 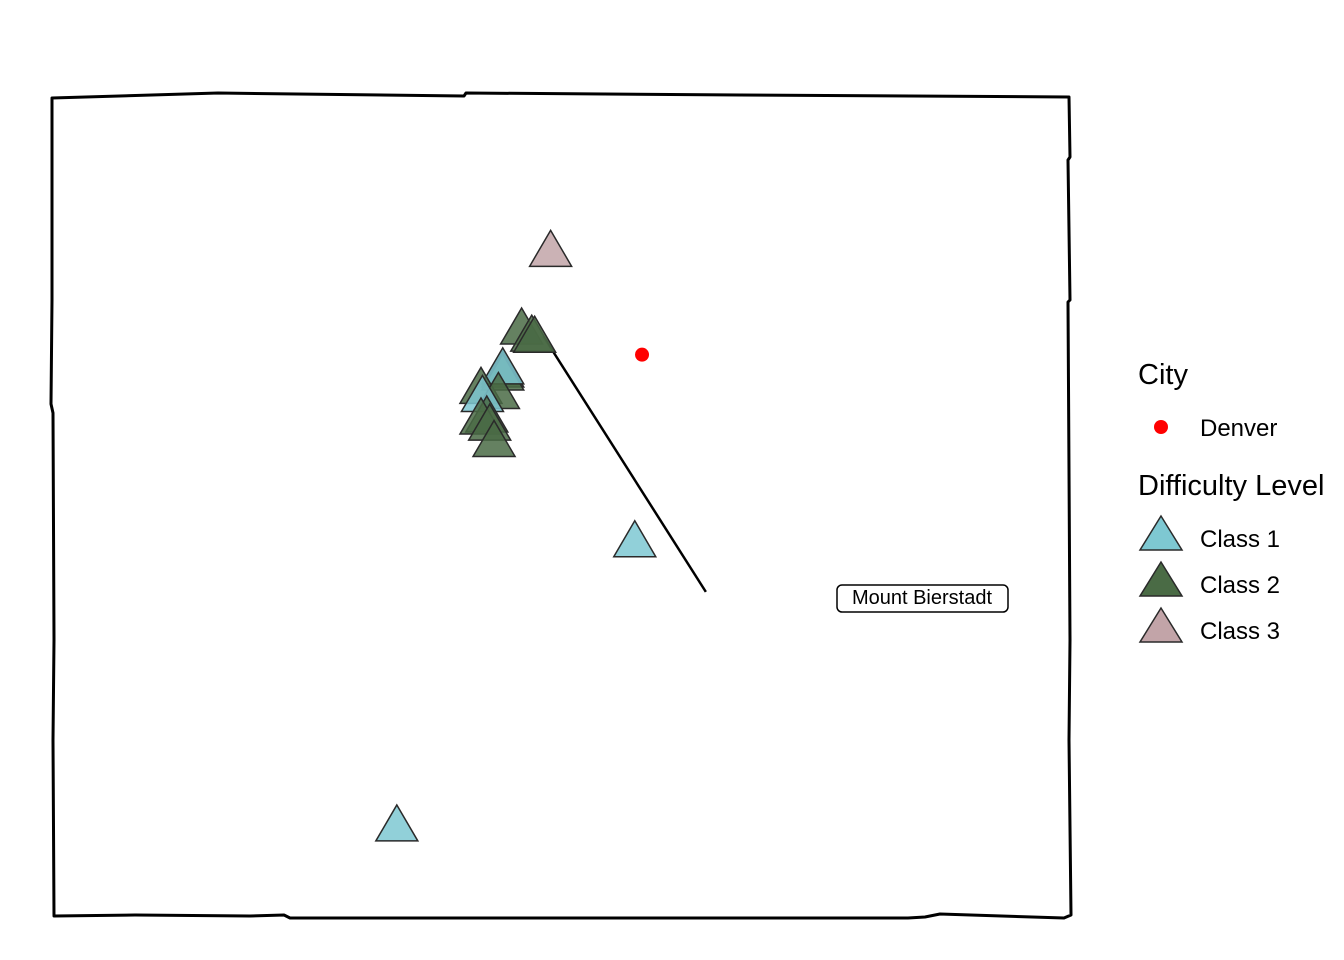 What do you see at coordinates (1161, 532) in the screenshot?
I see `legend-class-1-marker` at bounding box center [1161, 532].